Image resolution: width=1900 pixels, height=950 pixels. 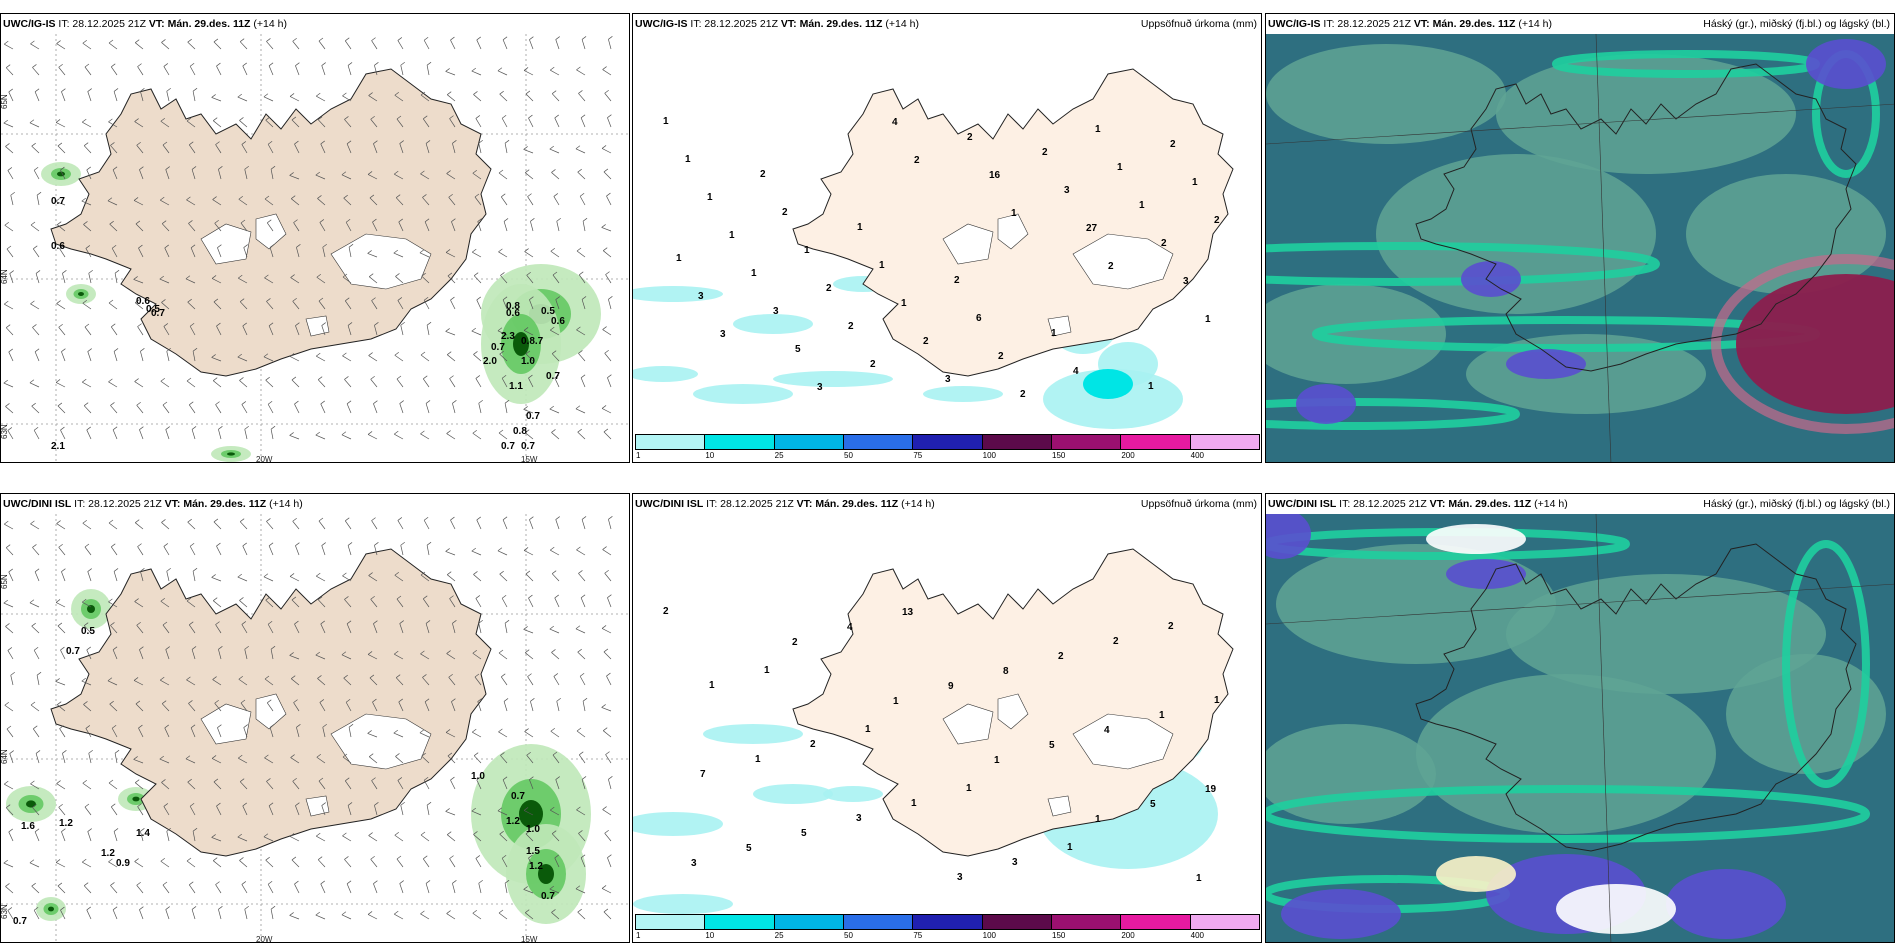 I want to click on wind-barbs, so click(x=308, y=238).